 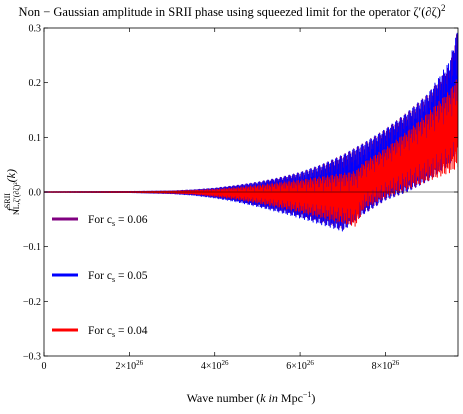 What do you see at coordinates (251, 397) in the screenshot?
I see `x-axis-label: Wave number (k in Mpc−1)` at bounding box center [251, 397].